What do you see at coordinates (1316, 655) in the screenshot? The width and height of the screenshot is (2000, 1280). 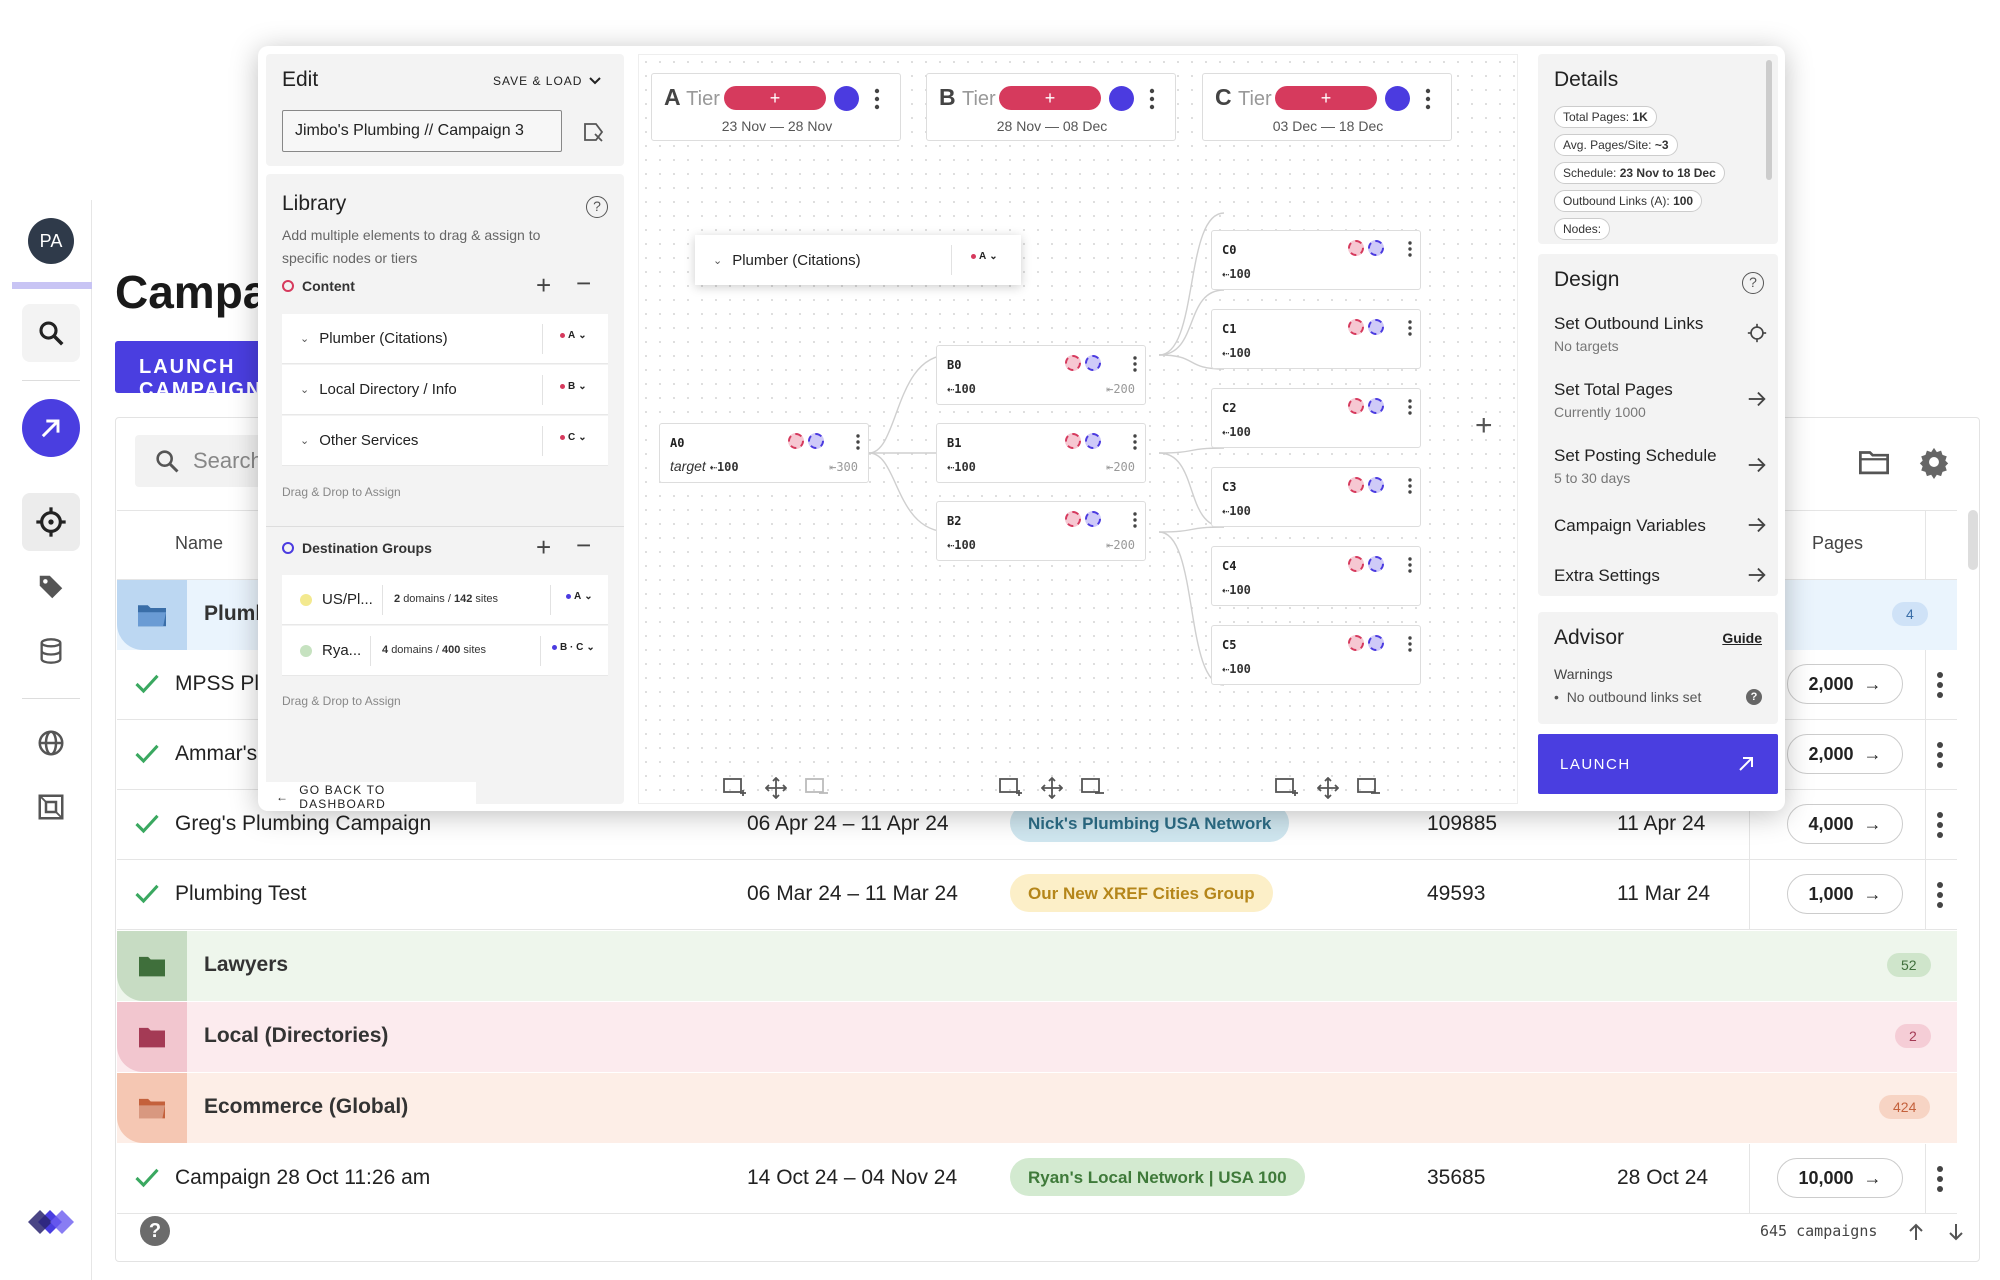 I see `node-c5: C5 ⇠100` at bounding box center [1316, 655].